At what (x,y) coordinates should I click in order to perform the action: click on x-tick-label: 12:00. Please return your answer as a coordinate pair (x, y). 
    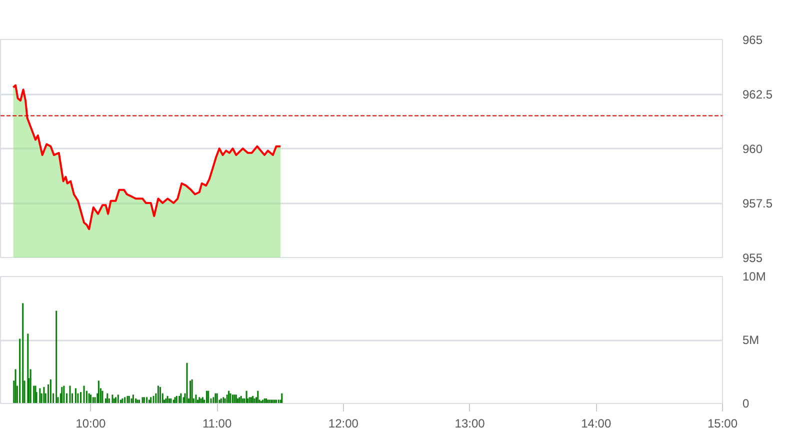
    Looking at the image, I should click on (343, 423).